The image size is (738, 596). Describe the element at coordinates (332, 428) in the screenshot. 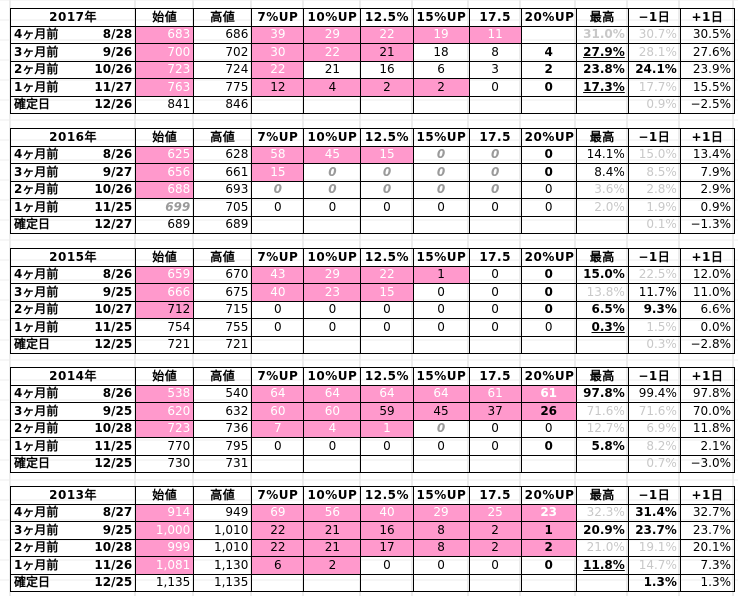

I see `table-cell: 4` at that location.